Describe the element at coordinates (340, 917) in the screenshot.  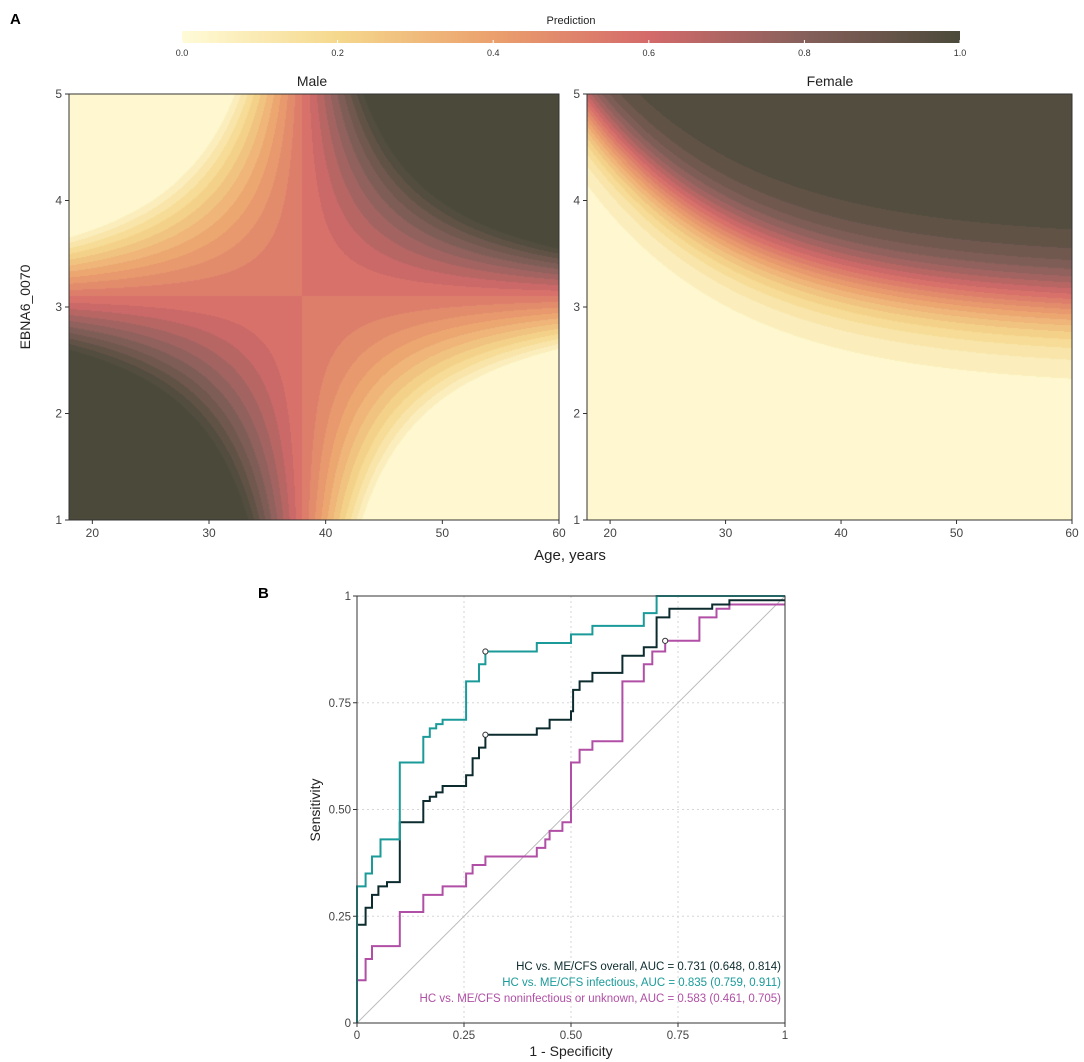
I see `roc-y-tick-label: 0.25` at that location.